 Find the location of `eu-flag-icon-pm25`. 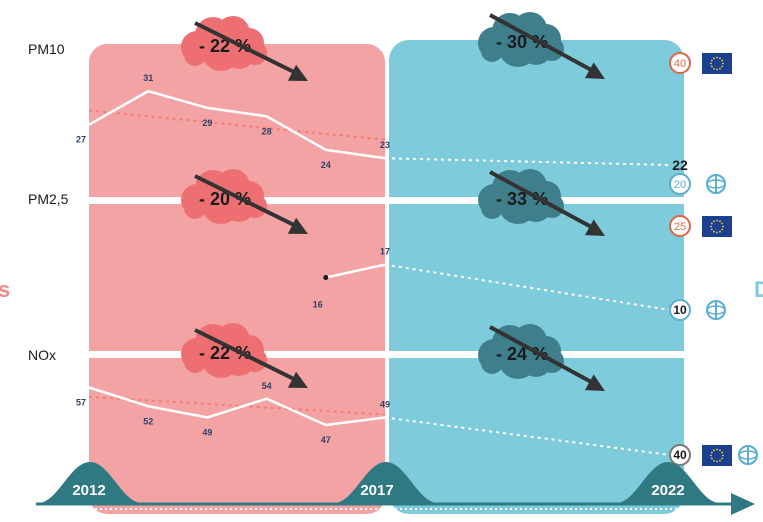

eu-flag-icon-pm25 is located at coordinates (717, 226).